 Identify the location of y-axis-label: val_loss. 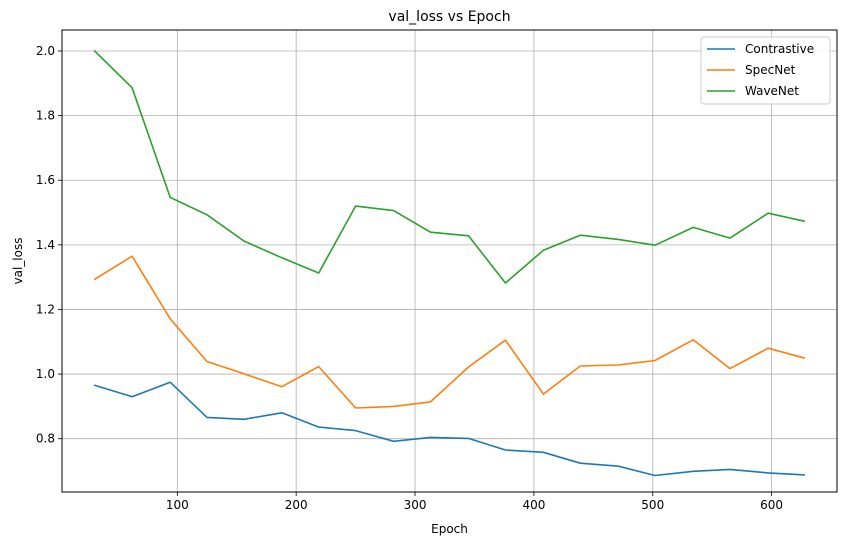
(18, 261).